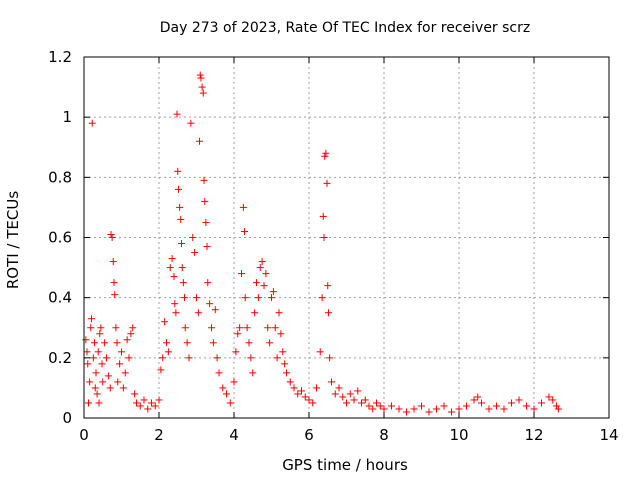  I want to click on y-axis-label: ROTI / TECUs, so click(13, 240).